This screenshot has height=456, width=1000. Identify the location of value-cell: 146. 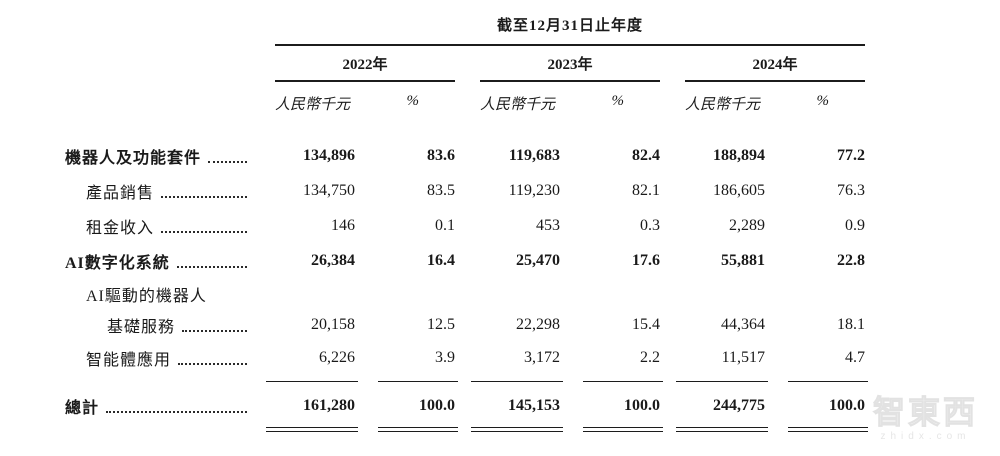
(343, 225).